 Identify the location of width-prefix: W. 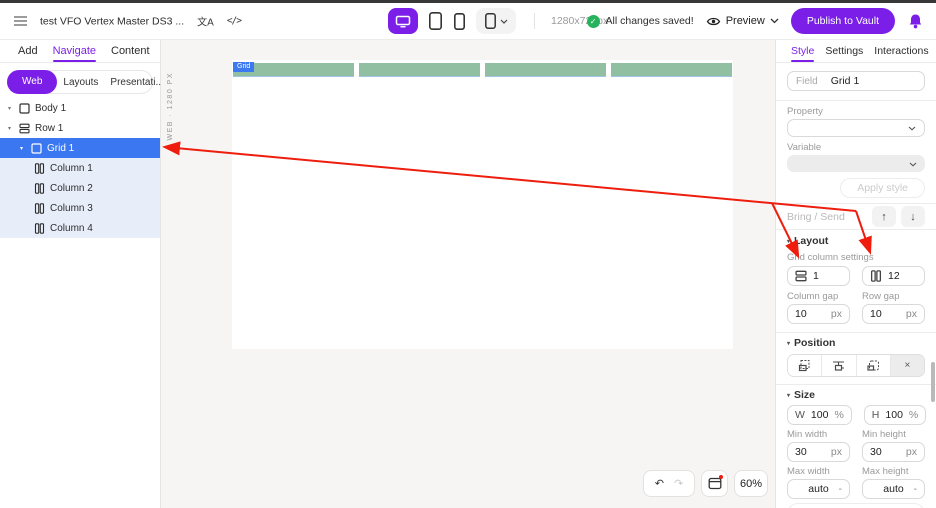
(800, 415).